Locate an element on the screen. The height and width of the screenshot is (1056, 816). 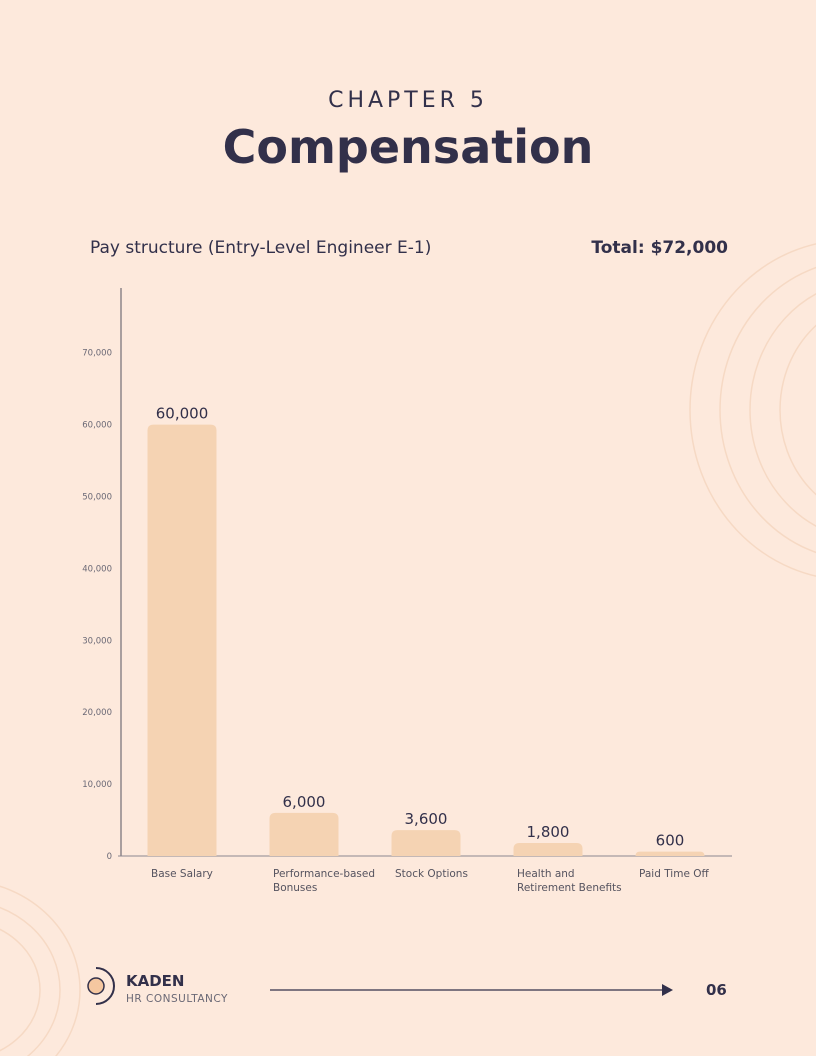
page-title: Compensation is located at coordinates (408, 147).